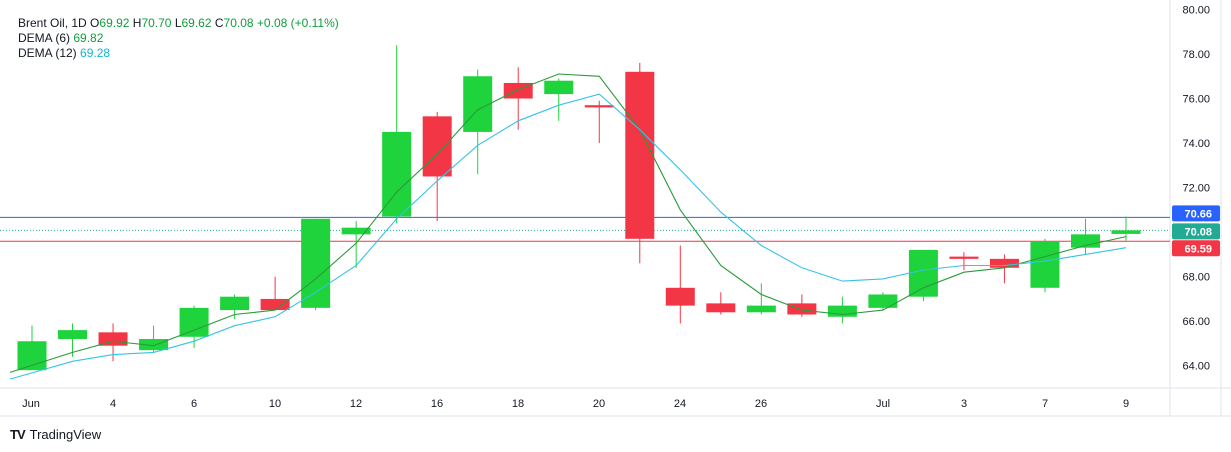  I want to click on price-label-text: 69.59, so click(1198, 249).